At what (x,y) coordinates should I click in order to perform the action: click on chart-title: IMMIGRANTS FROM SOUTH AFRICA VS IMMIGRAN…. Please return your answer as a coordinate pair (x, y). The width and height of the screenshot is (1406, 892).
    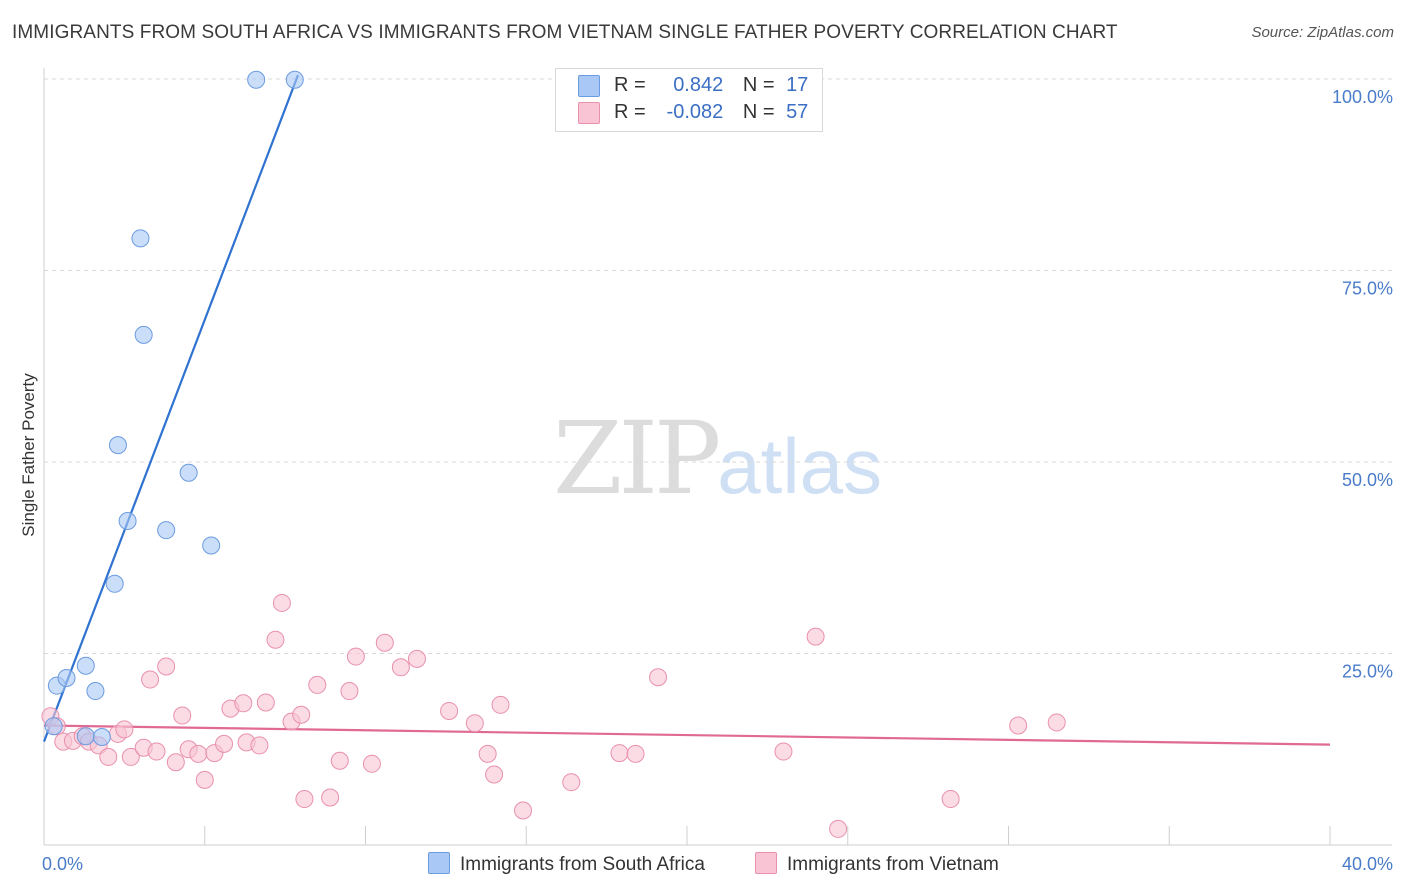
    Looking at the image, I should click on (565, 32).